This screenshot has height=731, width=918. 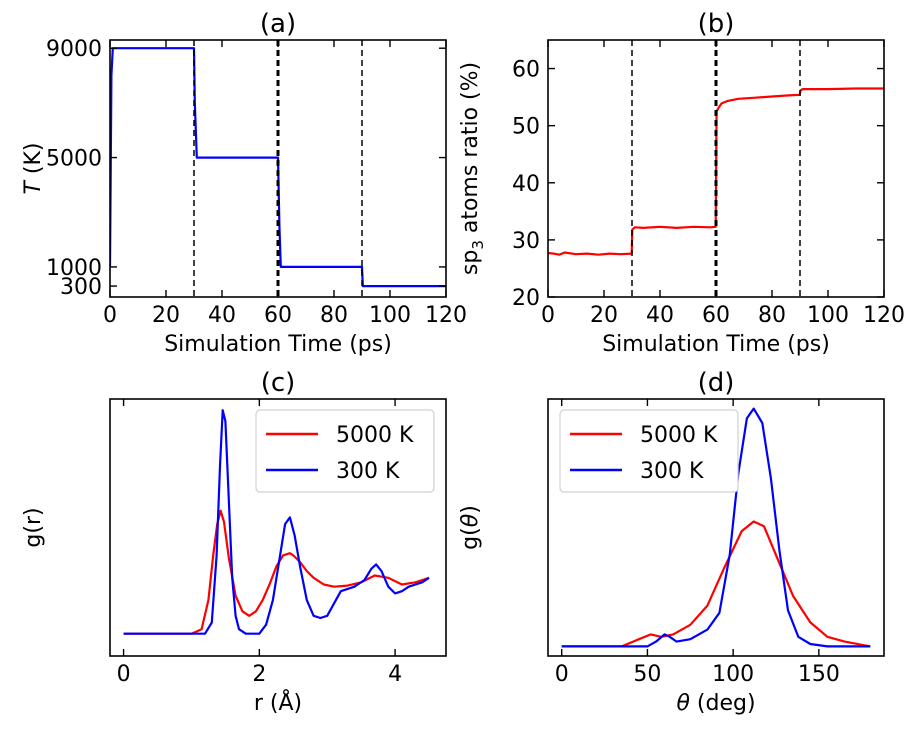 What do you see at coordinates (478, 245) in the screenshot?
I see `y-axis-label-subscript: 3` at bounding box center [478, 245].